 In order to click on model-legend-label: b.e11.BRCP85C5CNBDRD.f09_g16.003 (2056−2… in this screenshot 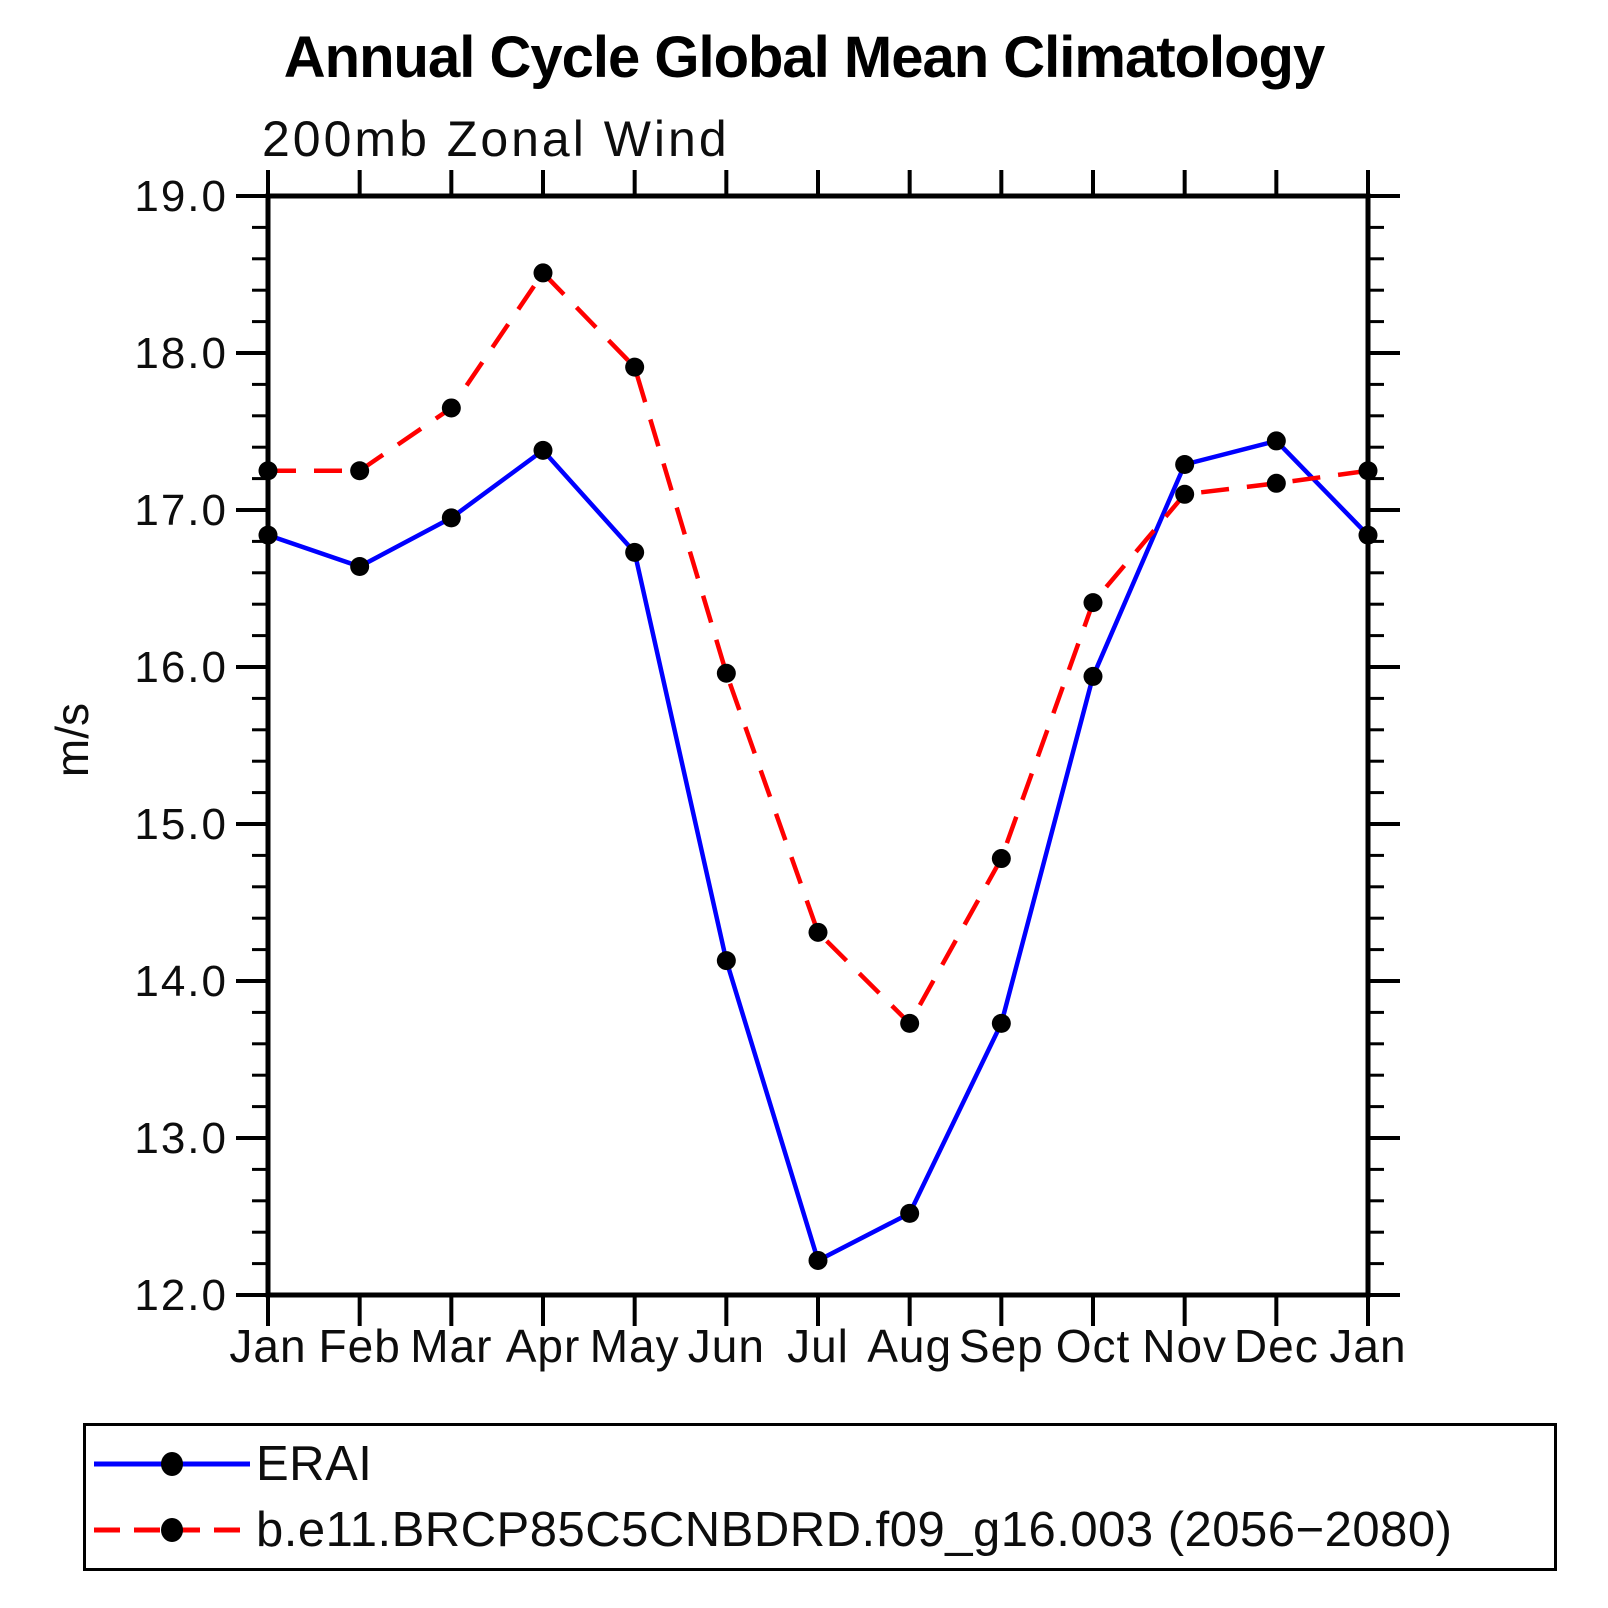, I will do `click(854, 1530)`.